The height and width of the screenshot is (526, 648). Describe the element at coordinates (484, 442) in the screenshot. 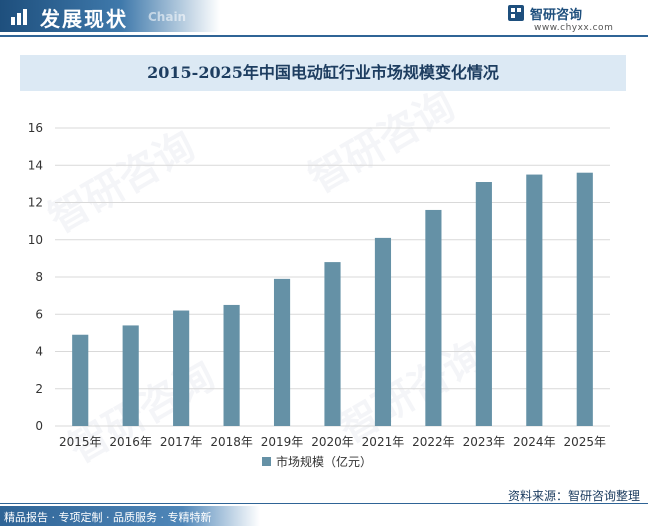

I see `x-tick-label: 2023年` at that location.